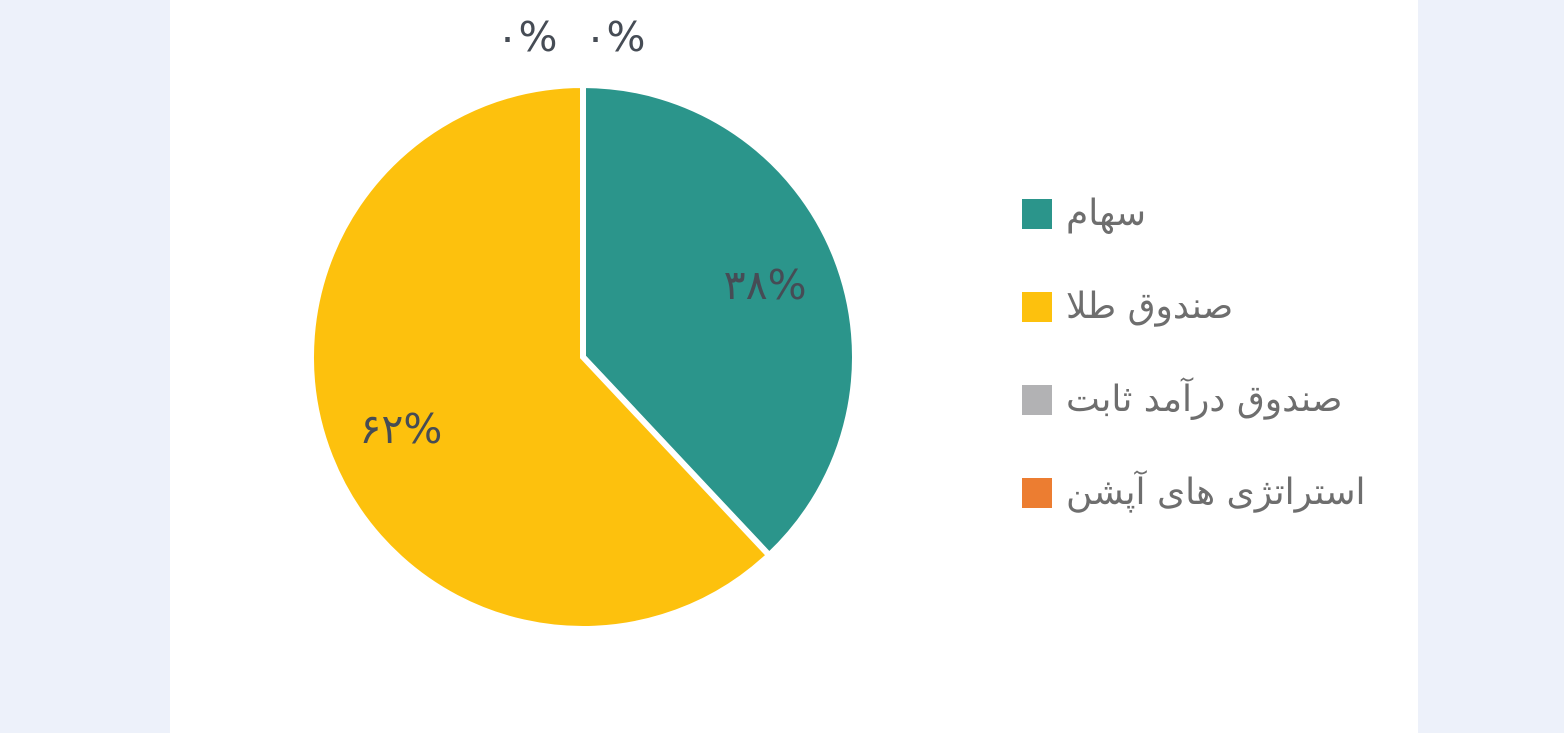 This screenshot has height=733, width=1564. I want to click on legend-item-fixed-income-fund: صندوق درآمد ثابت, so click(1194, 399).